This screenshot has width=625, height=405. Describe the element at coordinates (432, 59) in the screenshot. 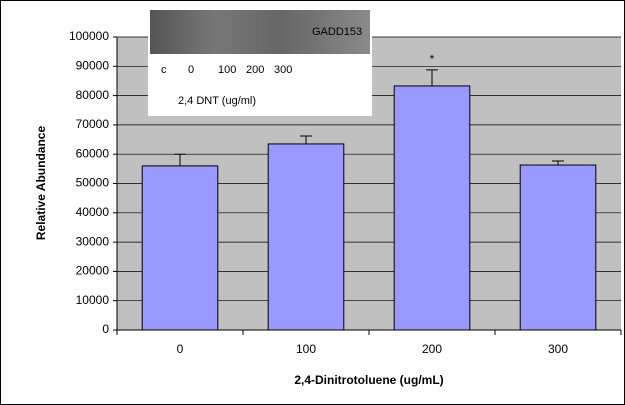

I see `annotation: *` at that location.